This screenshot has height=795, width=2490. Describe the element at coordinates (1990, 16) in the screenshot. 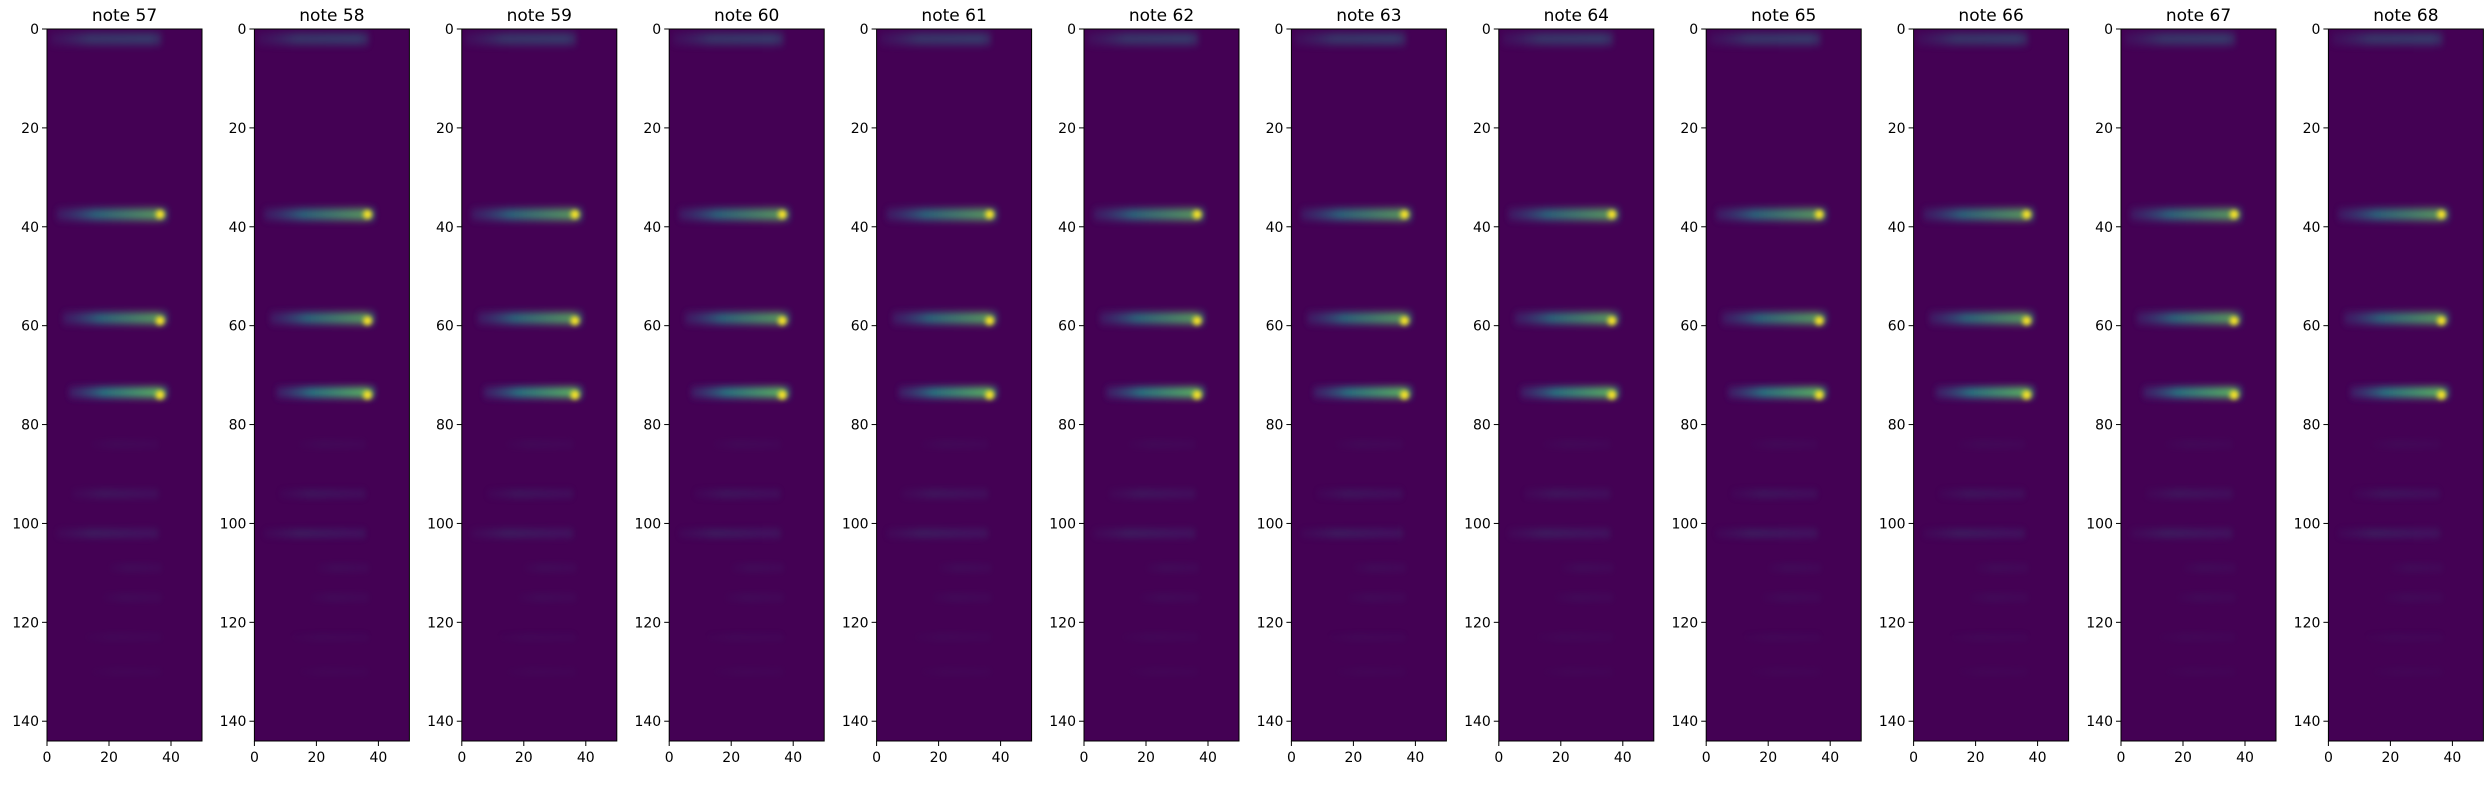

I see `panel-title: note 66` at that location.